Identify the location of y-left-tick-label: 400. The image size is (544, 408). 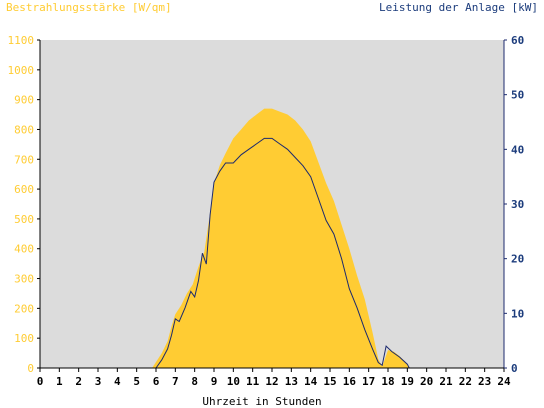
(24, 249).